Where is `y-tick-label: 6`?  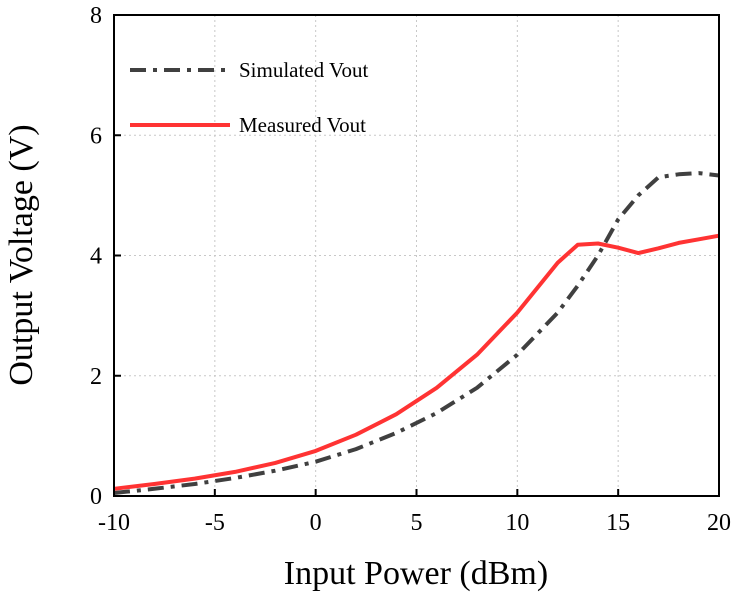
y-tick-label: 6 is located at coordinates (96, 136).